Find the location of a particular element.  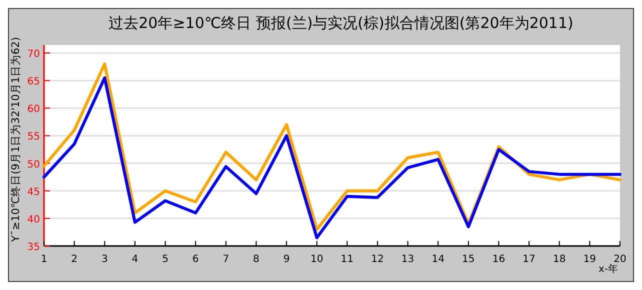

x-tick-label: 20 is located at coordinates (620, 259).